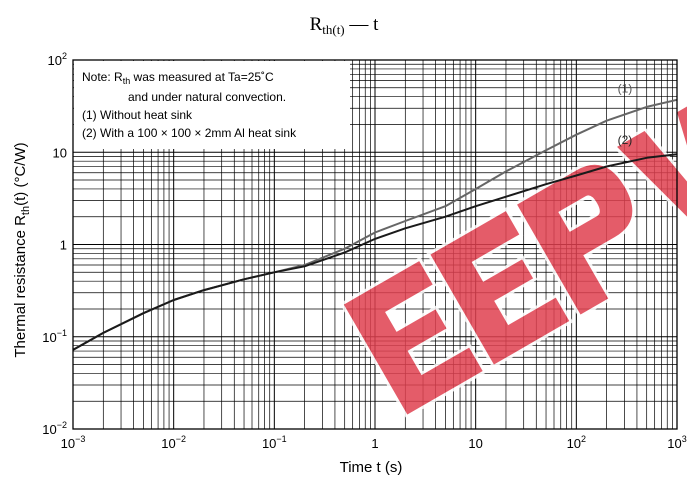 The image size is (687, 484). Describe the element at coordinates (54, 336) in the screenshot. I see `y-tick-label: 10⁻¹` at that location.